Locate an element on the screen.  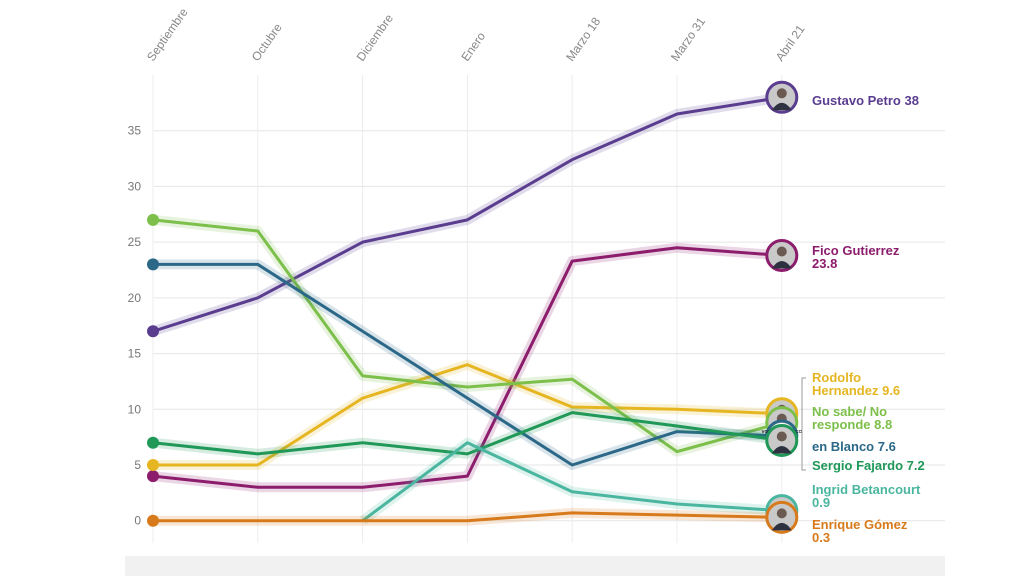
y-tick-label: 10 is located at coordinates (135, 409).